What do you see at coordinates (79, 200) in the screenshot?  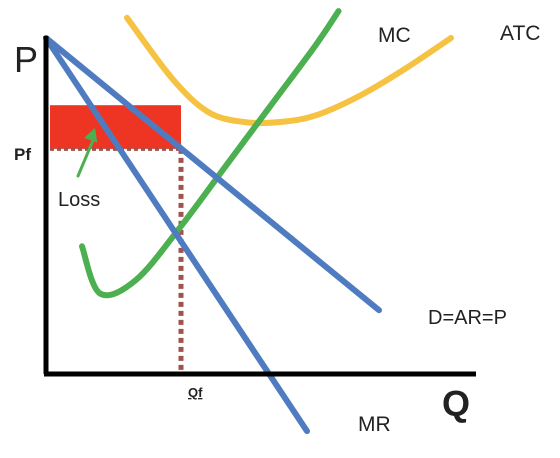 I see `loss-label: Loss` at bounding box center [79, 200].